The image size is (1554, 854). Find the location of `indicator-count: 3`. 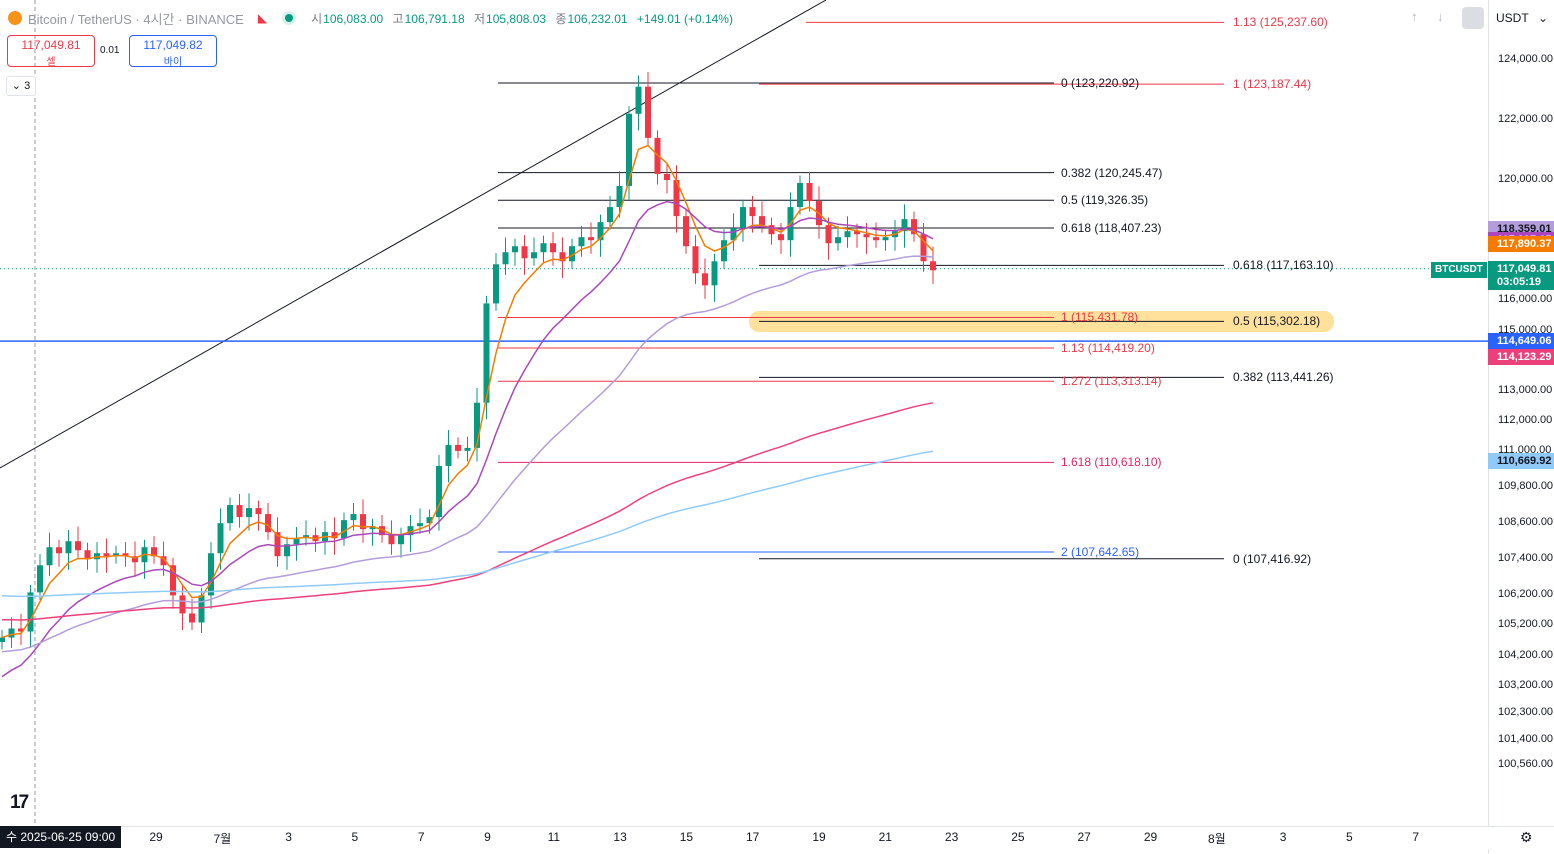

indicator-count: 3 is located at coordinates (27, 86).